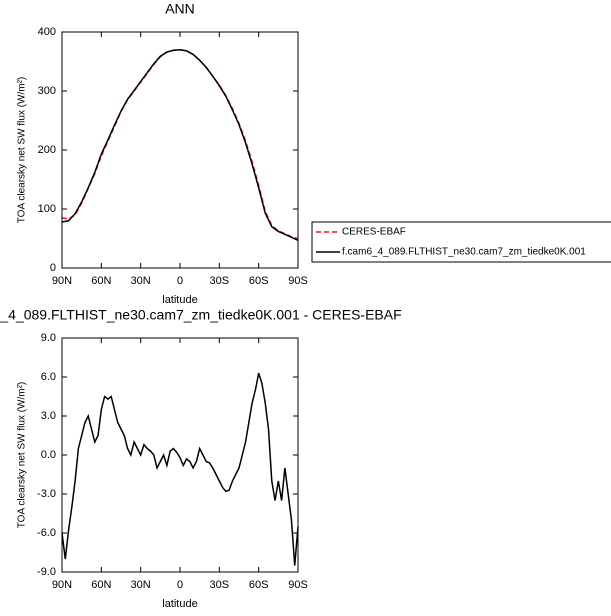  Describe the element at coordinates (48, 416) in the screenshot. I see `y-tick-label: 3.0` at that location.